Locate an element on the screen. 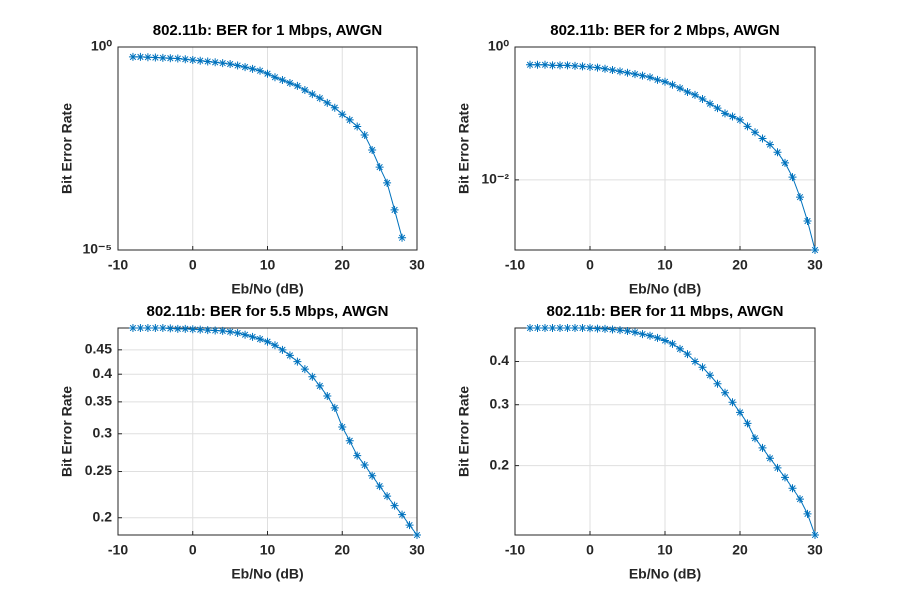 The height and width of the screenshot is (600, 900). x-tick-label: 0 is located at coordinates (193, 550).